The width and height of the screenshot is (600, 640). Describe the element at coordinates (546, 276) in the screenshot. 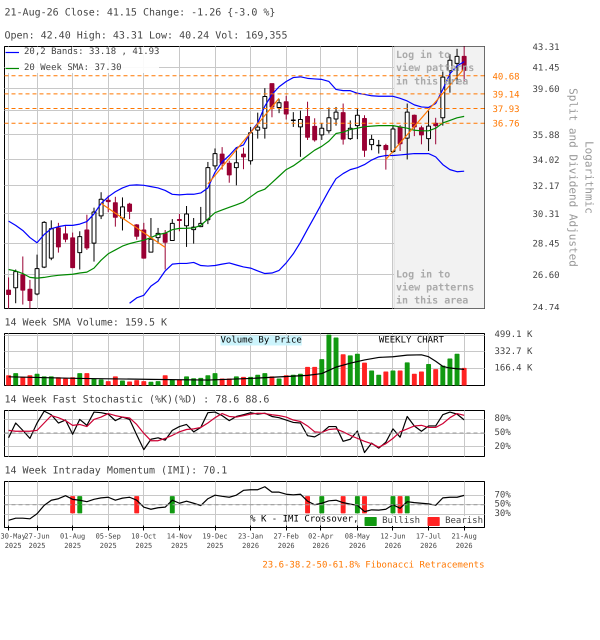

I see `y-tick-label: 26.60` at that location.